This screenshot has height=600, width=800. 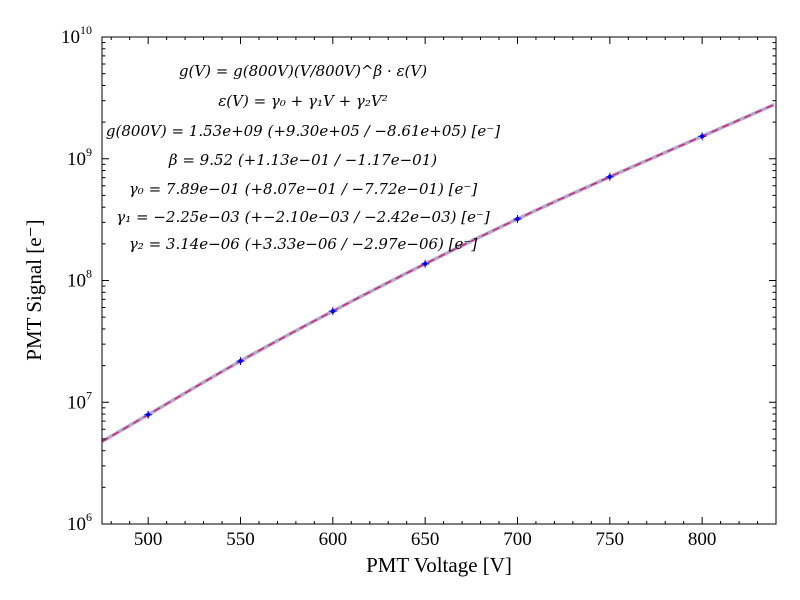 I want to click on x-axis-label: PMT Voltage [V], so click(x=439, y=565).